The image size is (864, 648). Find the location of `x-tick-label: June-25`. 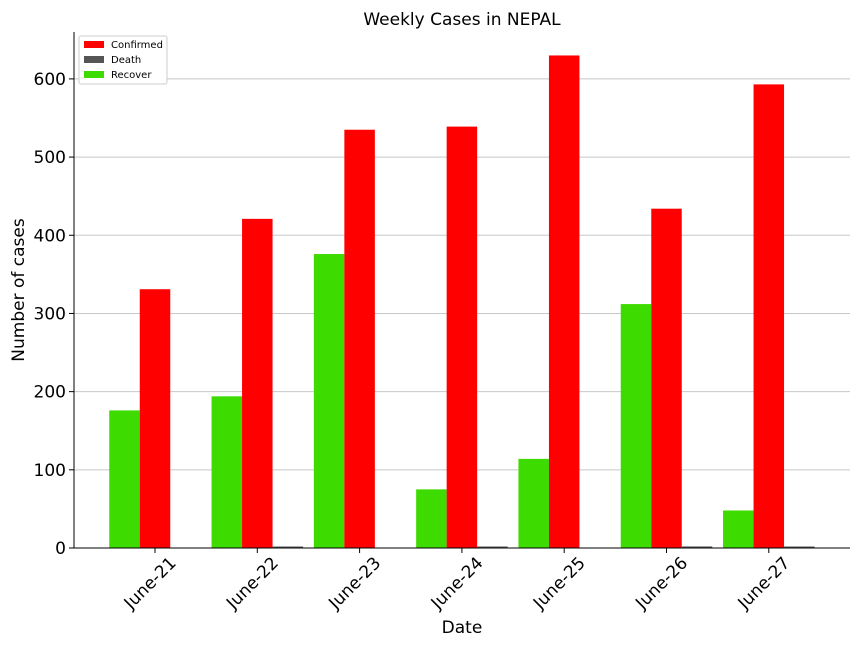

x-tick-label: June-25 is located at coordinates (559, 583).